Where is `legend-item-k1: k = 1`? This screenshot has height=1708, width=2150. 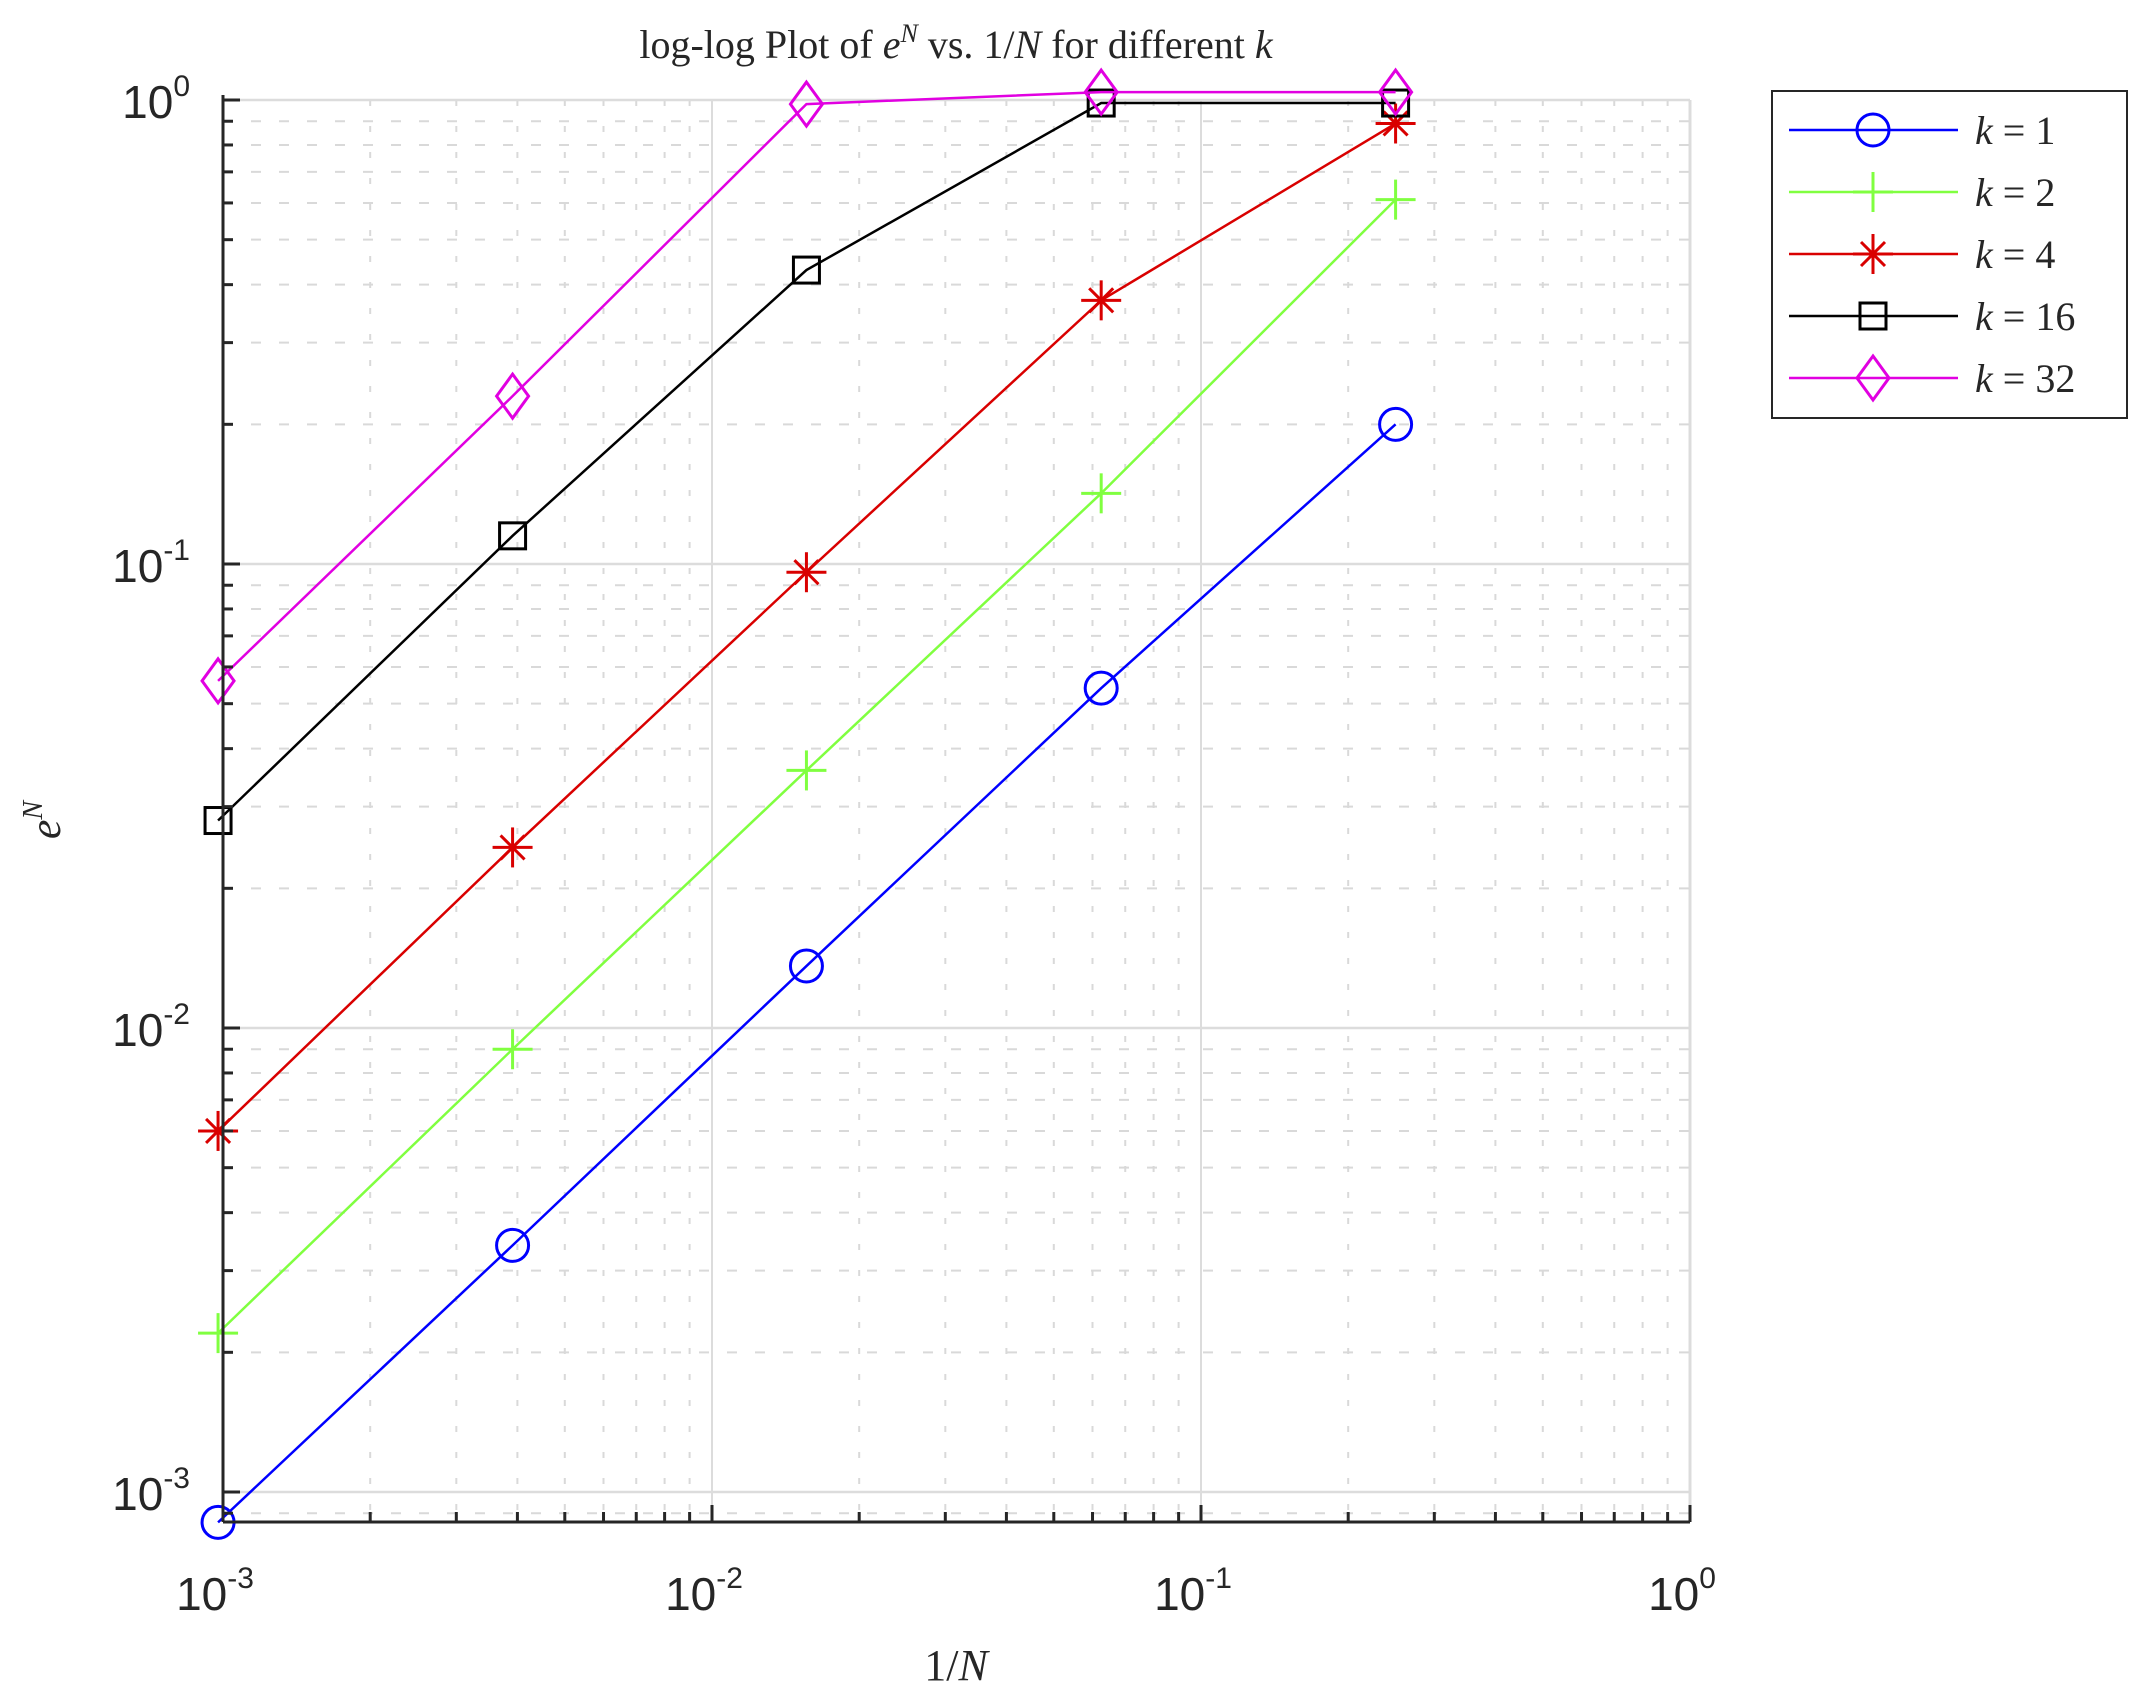 legend-item-k1: k = 1 is located at coordinates (1922, 130).